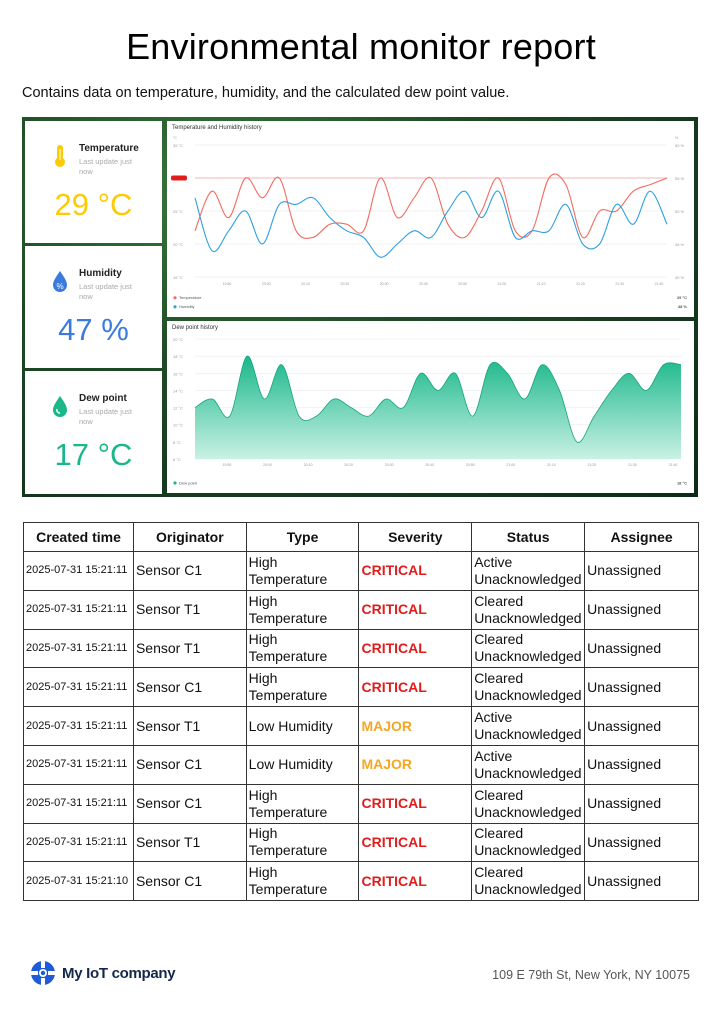 This screenshot has height=1021, width=722. Describe the element at coordinates (188, 483) in the screenshot. I see `legend-label: Dew point` at that location.